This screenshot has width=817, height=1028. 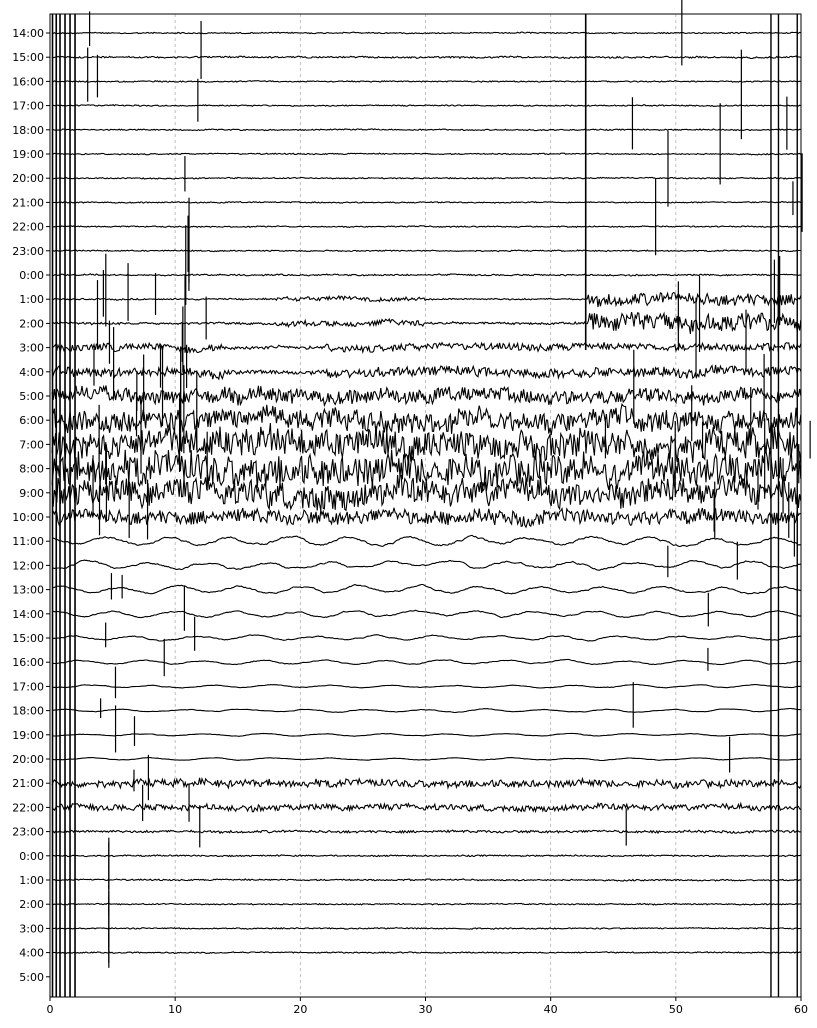 What do you see at coordinates (300, 1009) in the screenshot?
I see `x-tick-label: 20` at bounding box center [300, 1009].